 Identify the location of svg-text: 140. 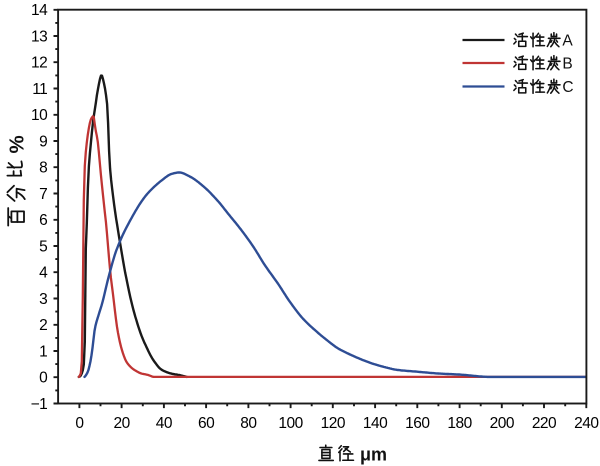
(375, 423).